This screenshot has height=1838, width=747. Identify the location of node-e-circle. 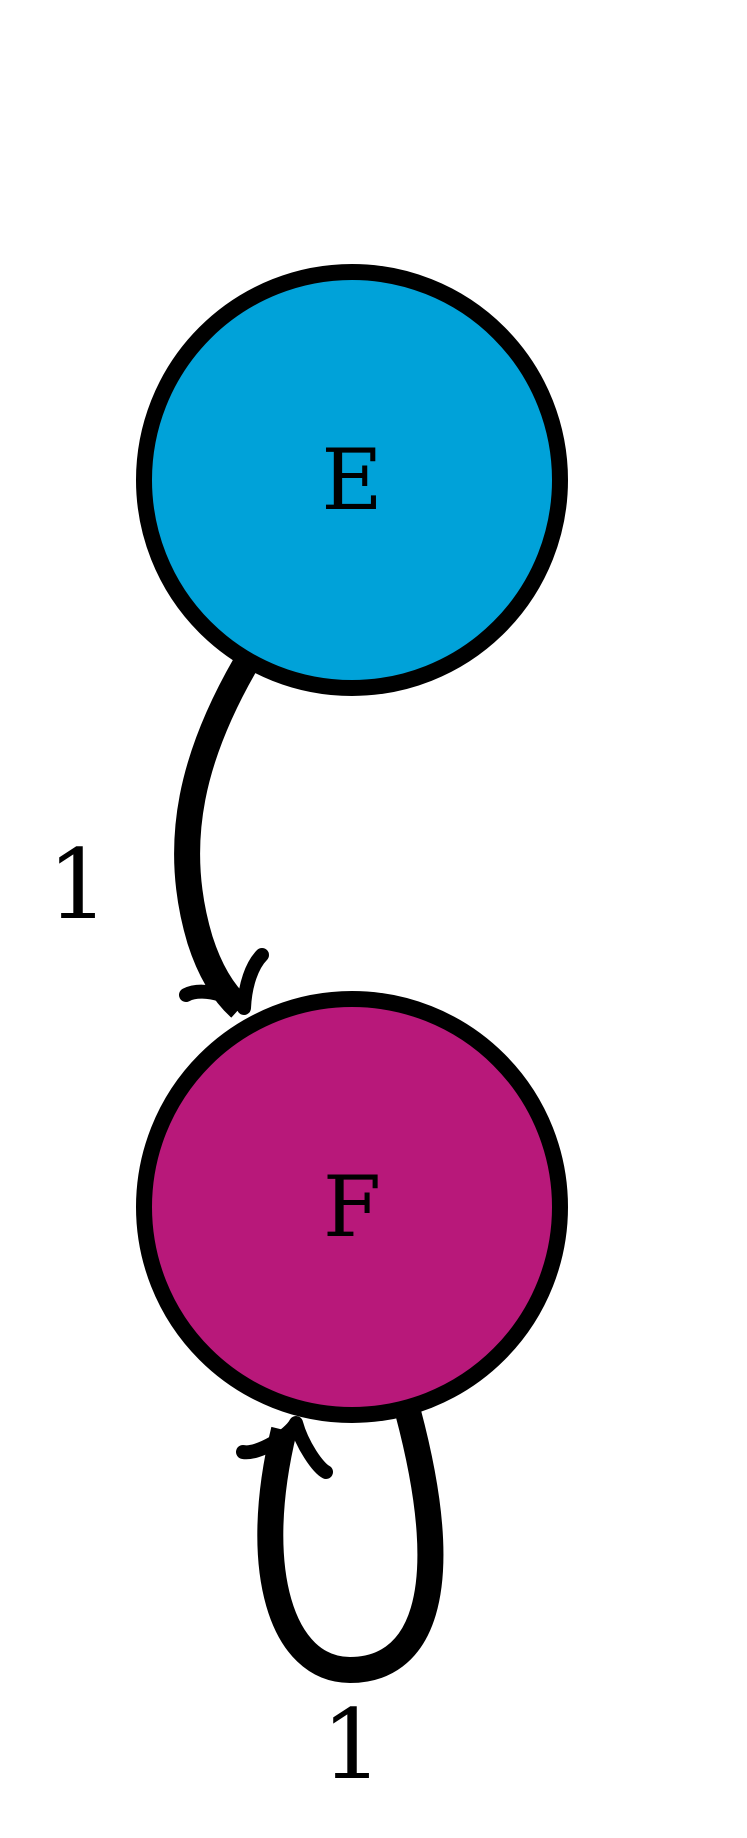
(352, 480).